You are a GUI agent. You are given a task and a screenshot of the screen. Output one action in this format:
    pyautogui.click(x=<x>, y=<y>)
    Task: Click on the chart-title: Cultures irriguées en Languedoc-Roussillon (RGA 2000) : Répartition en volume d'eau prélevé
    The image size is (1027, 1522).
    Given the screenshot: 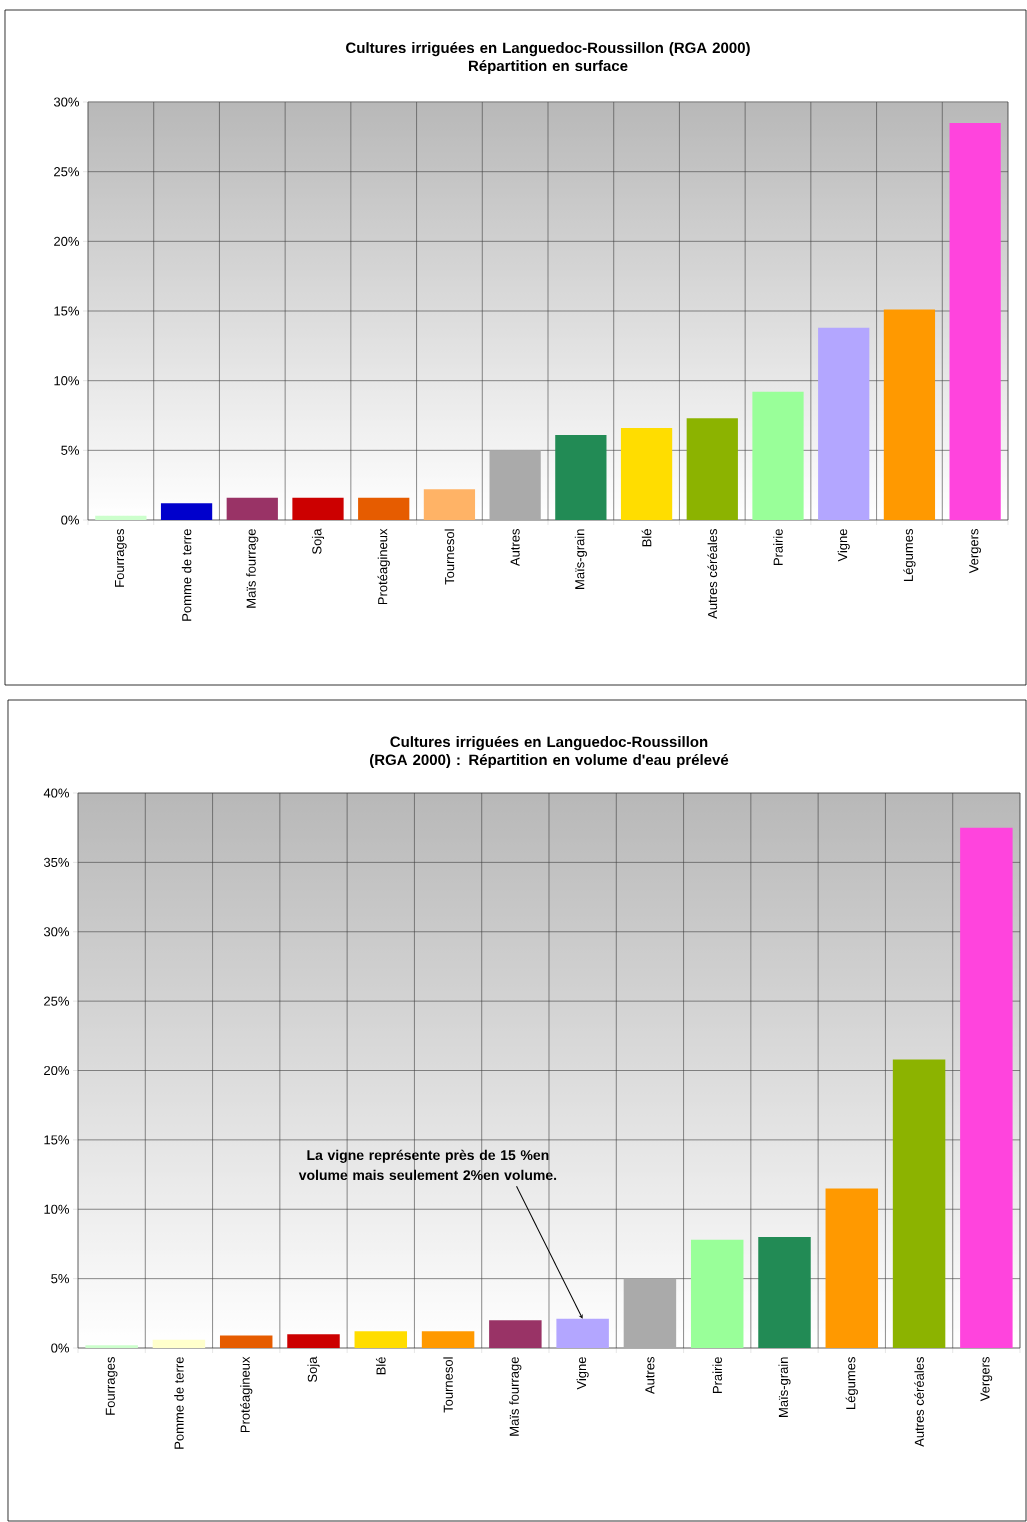 What is the action you would take?
    pyautogui.click(x=549, y=752)
    